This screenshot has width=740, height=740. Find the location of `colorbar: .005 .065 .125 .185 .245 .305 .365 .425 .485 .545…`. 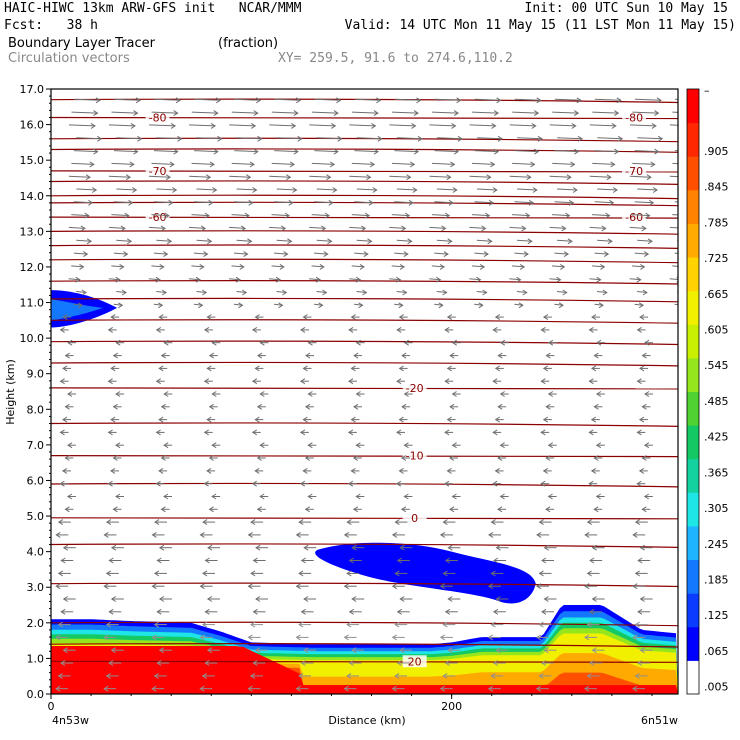

colorbar: .005 .065 .125 .185 .245 .305 .365 .425 .485 .545… is located at coordinates (707, 389).